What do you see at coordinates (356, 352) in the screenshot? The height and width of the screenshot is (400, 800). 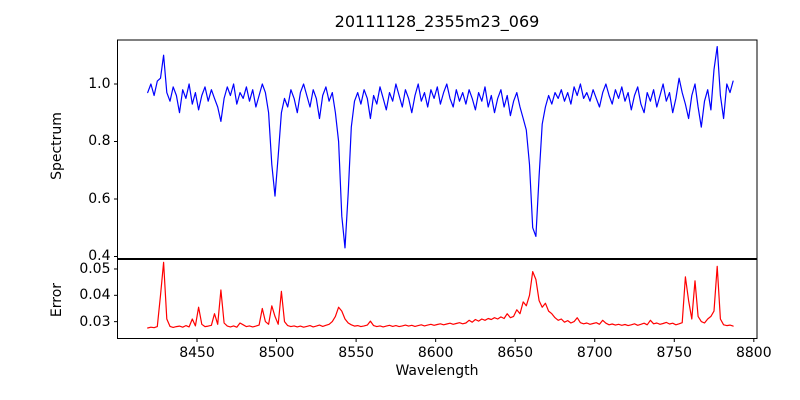 I see `x-tick-label: 8550` at bounding box center [356, 352].